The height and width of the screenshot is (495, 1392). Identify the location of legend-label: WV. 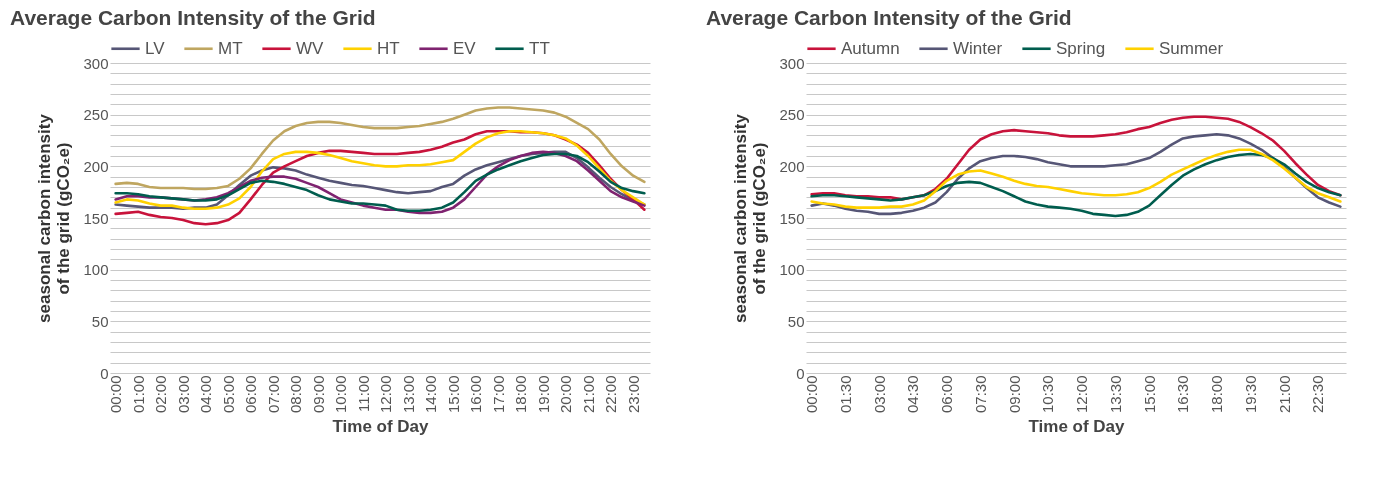
(310, 48).